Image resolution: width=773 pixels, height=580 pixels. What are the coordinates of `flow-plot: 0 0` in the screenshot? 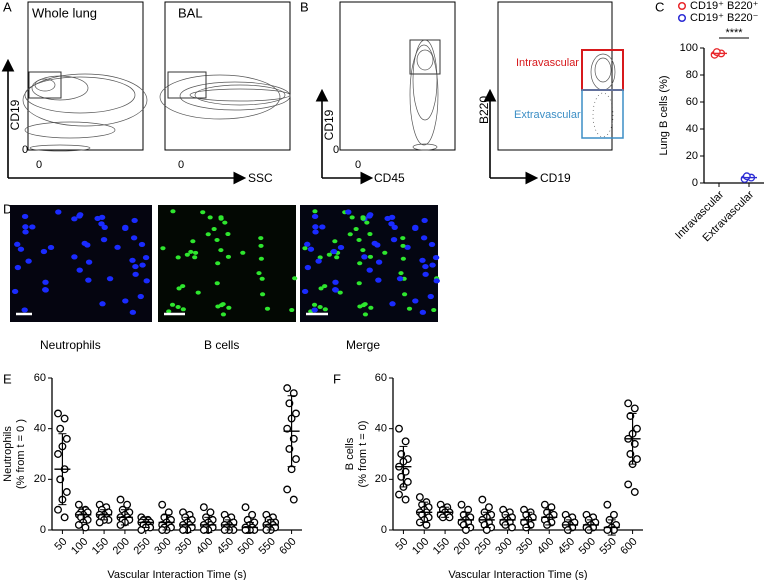 It's located at (394, 86).